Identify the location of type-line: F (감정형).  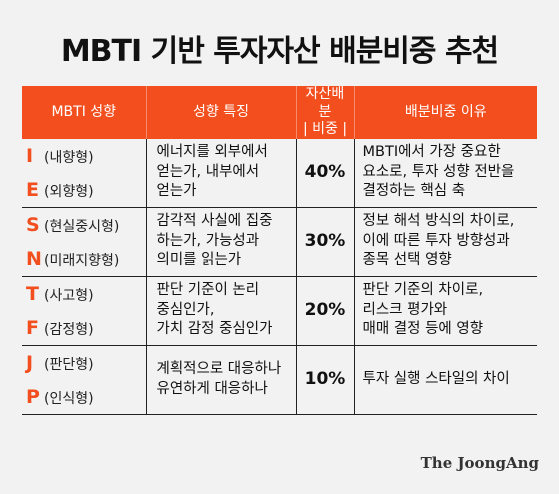
(84, 328).